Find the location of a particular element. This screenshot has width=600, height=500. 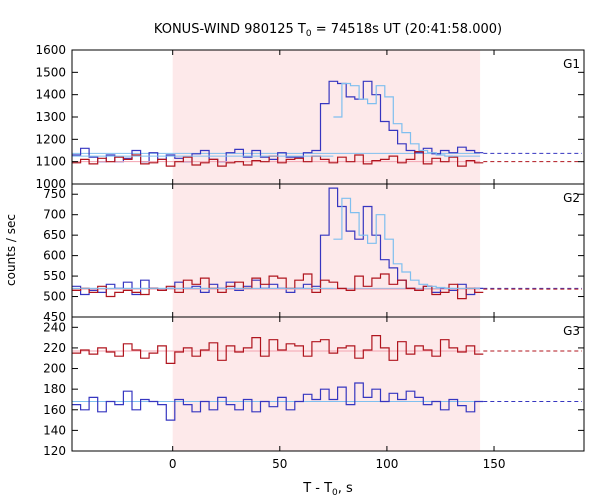

y-tick-label: 1200 is located at coordinates (50, 139).